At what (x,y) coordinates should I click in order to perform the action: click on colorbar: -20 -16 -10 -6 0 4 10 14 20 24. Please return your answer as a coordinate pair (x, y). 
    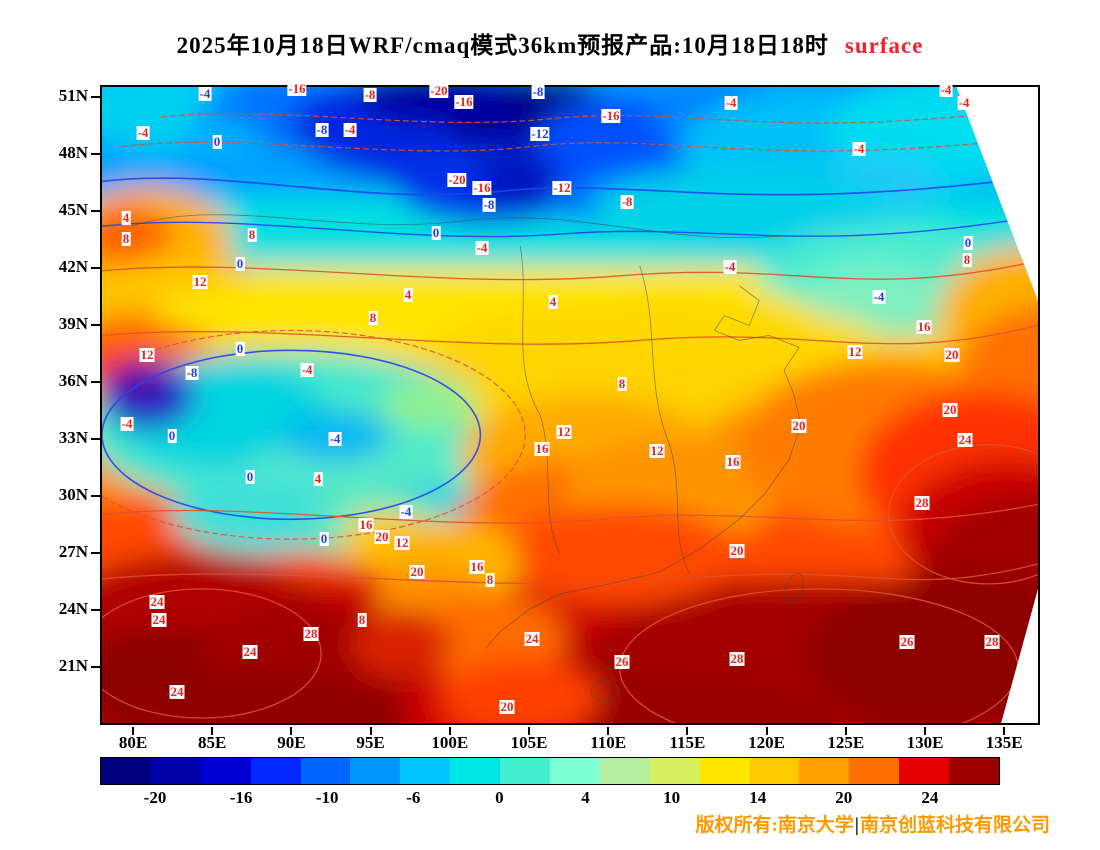
    Looking at the image, I should click on (550, 784).